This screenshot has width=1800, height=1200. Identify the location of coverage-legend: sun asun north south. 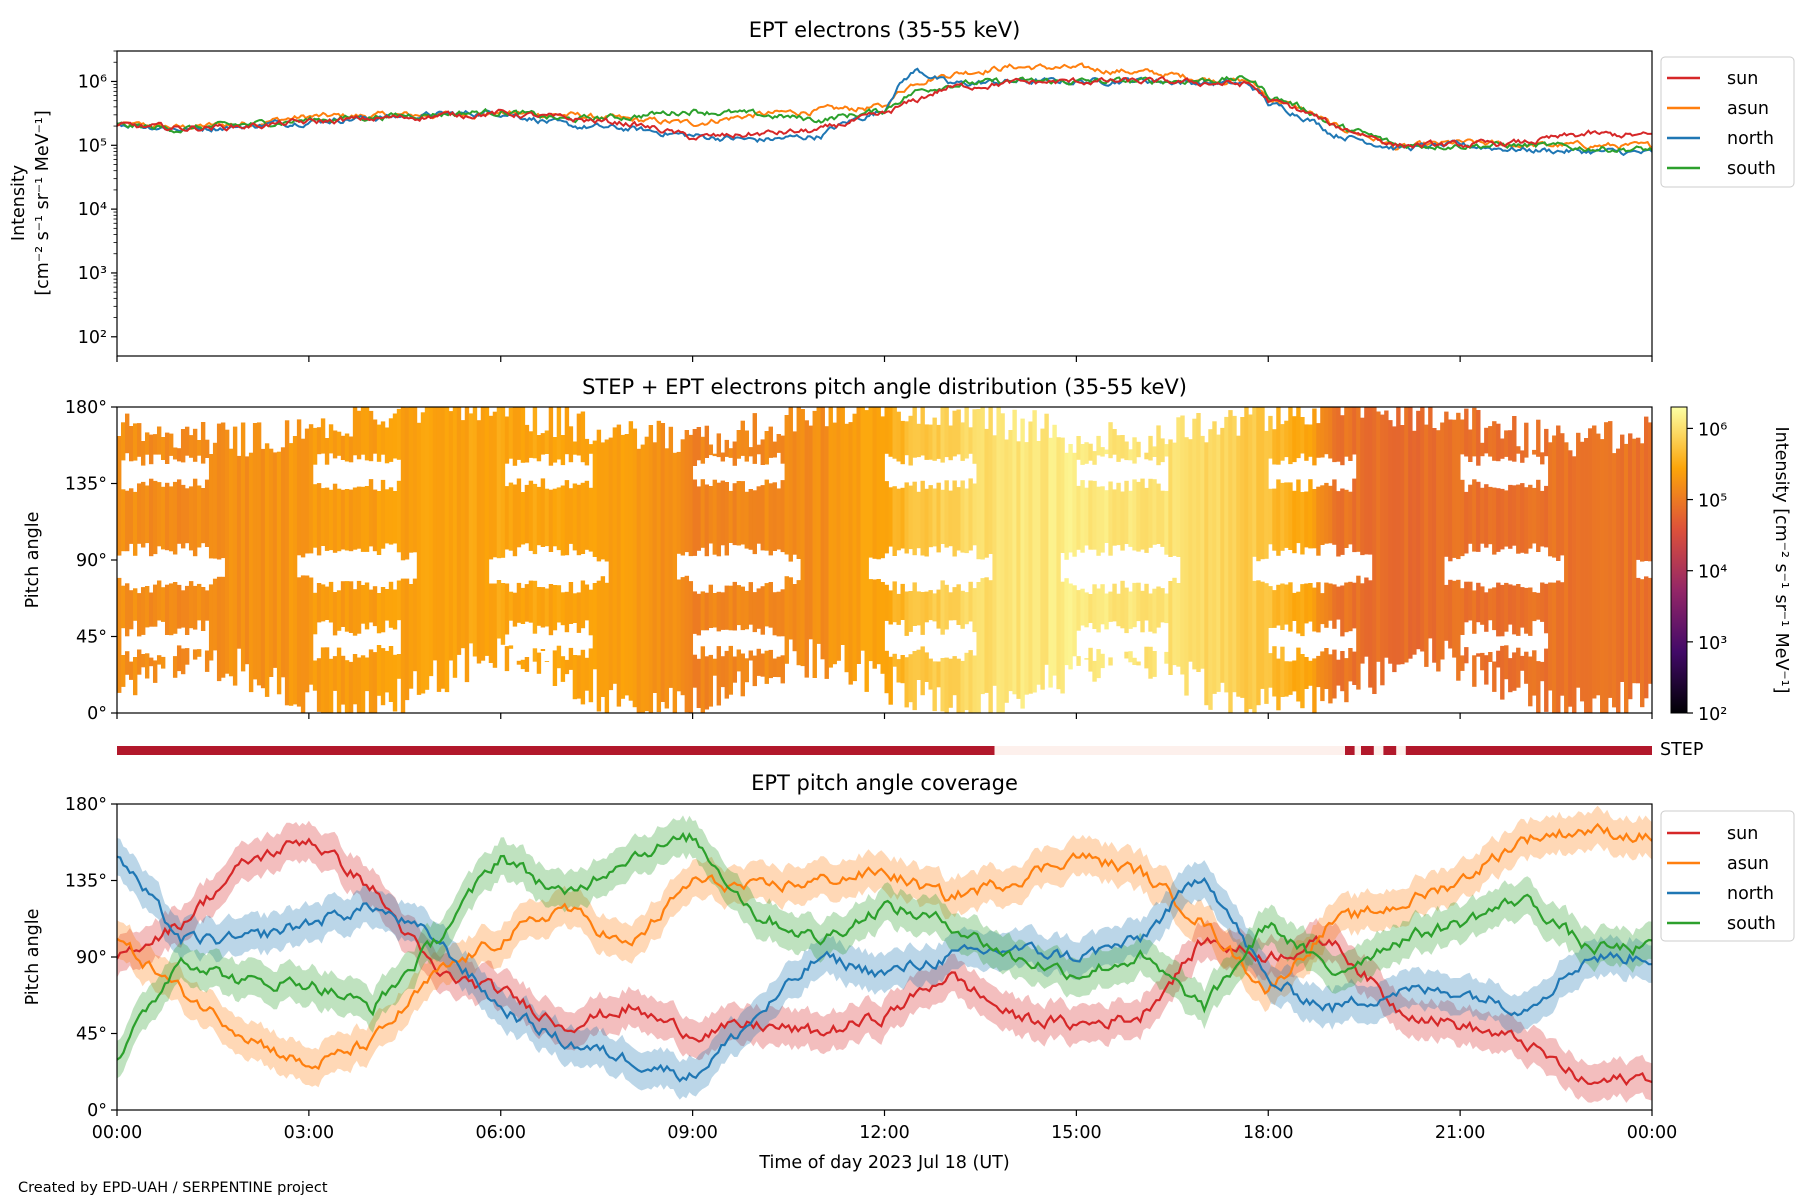
(1727, 876).